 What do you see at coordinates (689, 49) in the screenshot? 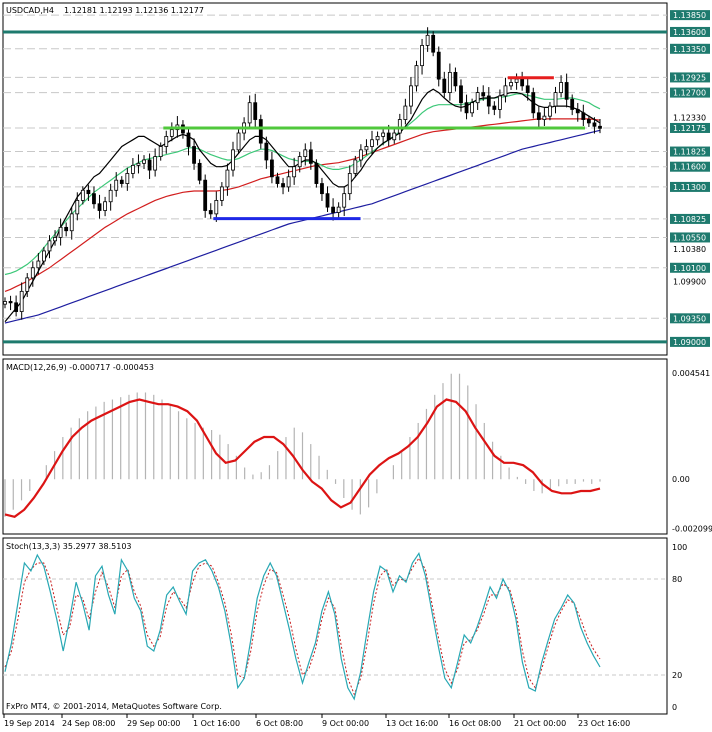
I see `price-tag-label: 1.13350` at bounding box center [689, 49].